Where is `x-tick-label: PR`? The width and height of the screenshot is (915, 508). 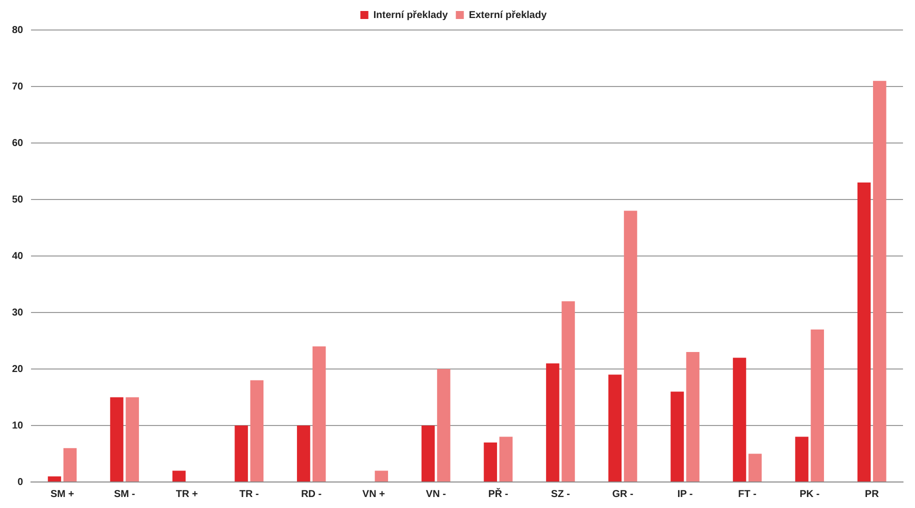
x-tick-label: PR is located at coordinates (872, 494).